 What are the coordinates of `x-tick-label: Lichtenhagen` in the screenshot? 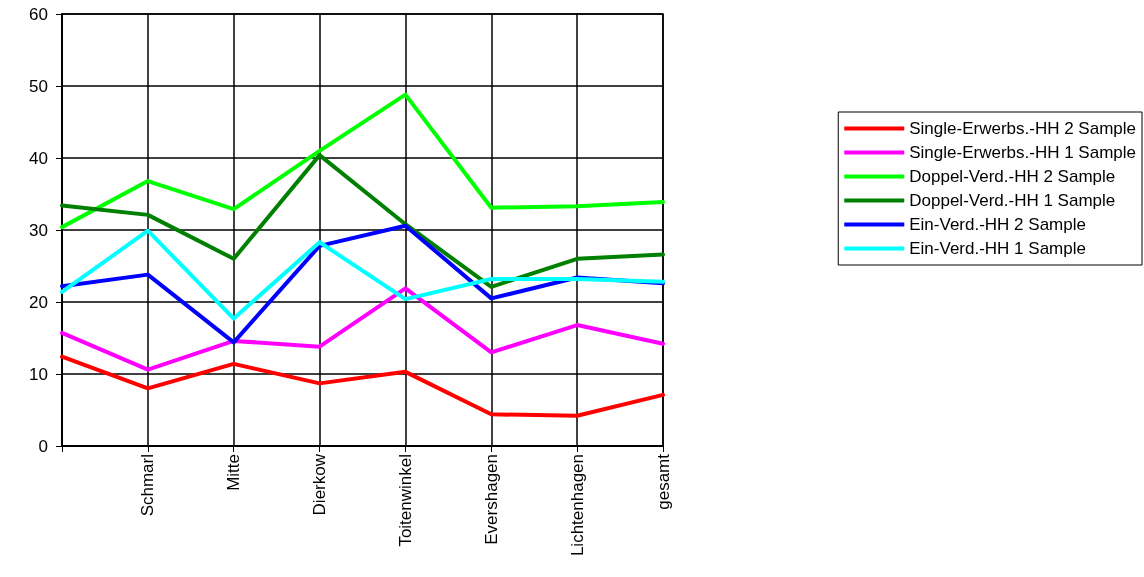 It's located at (577, 505).